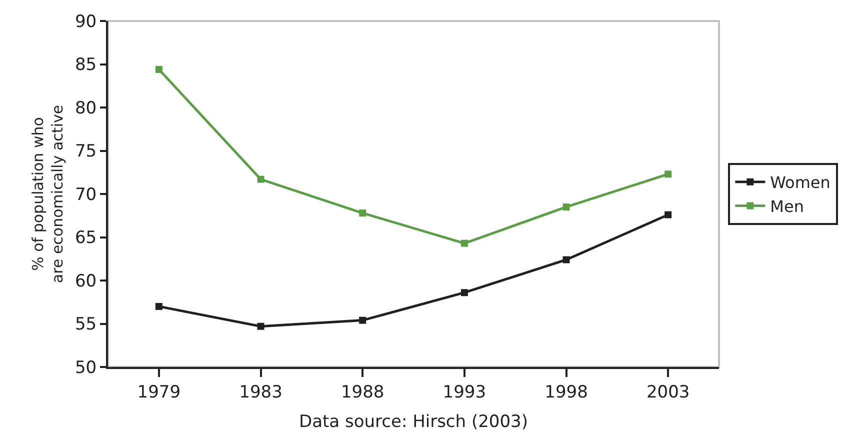 The height and width of the screenshot is (443, 850). What do you see at coordinates (85, 281) in the screenshot?
I see `y-tick-label: 60` at bounding box center [85, 281].